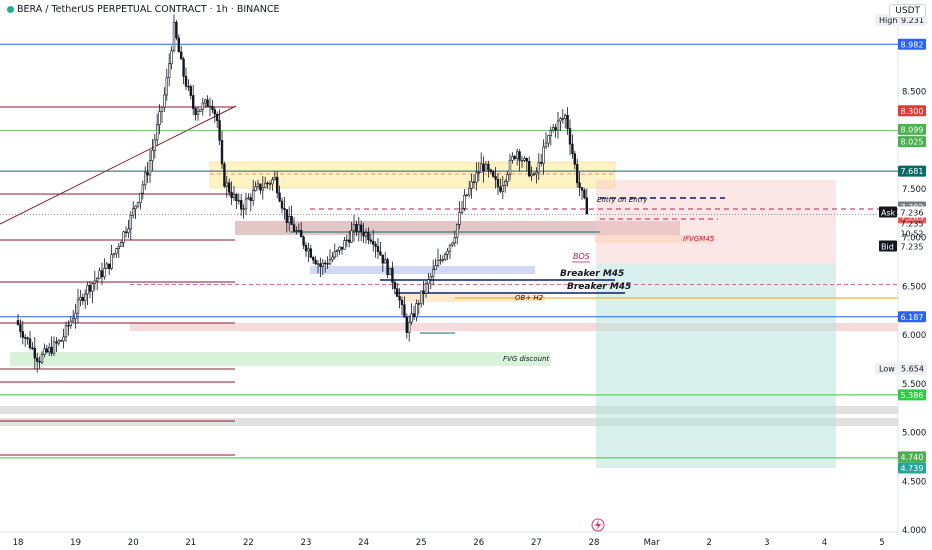 The width and height of the screenshot is (932, 550). I want to click on currency-button: USDT, so click(907, 11).